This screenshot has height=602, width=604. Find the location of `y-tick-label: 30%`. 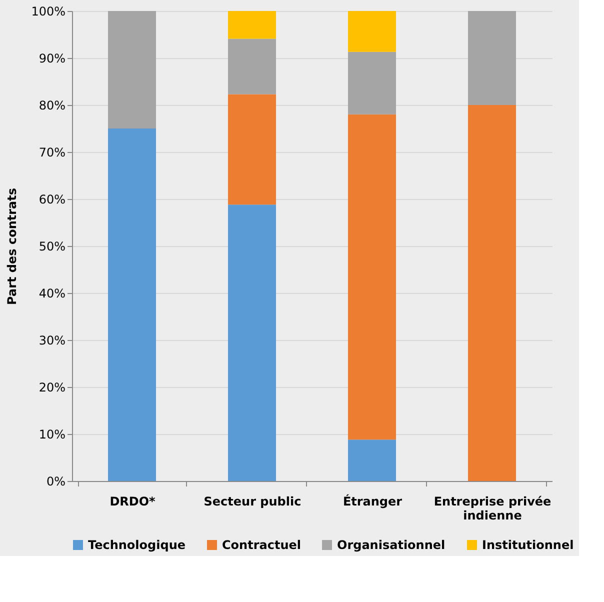

y-tick-label: 30% is located at coordinates (52, 341).